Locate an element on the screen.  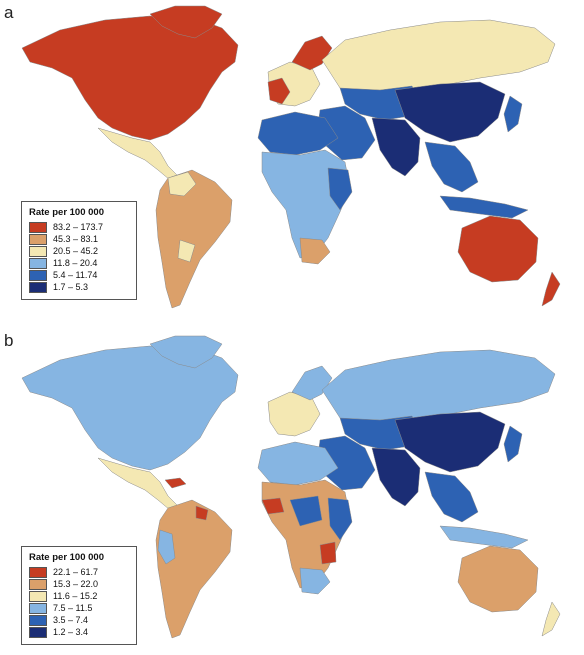
legend-row: 20.5 – 45.2 is located at coordinates (78, 251).